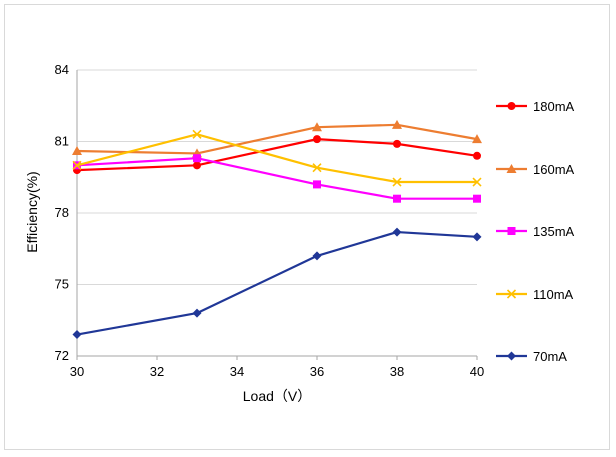 This screenshot has width=616, height=457. Describe the element at coordinates (62, 355) in the screenshot. I see `y-tick-label: 72` at that location.